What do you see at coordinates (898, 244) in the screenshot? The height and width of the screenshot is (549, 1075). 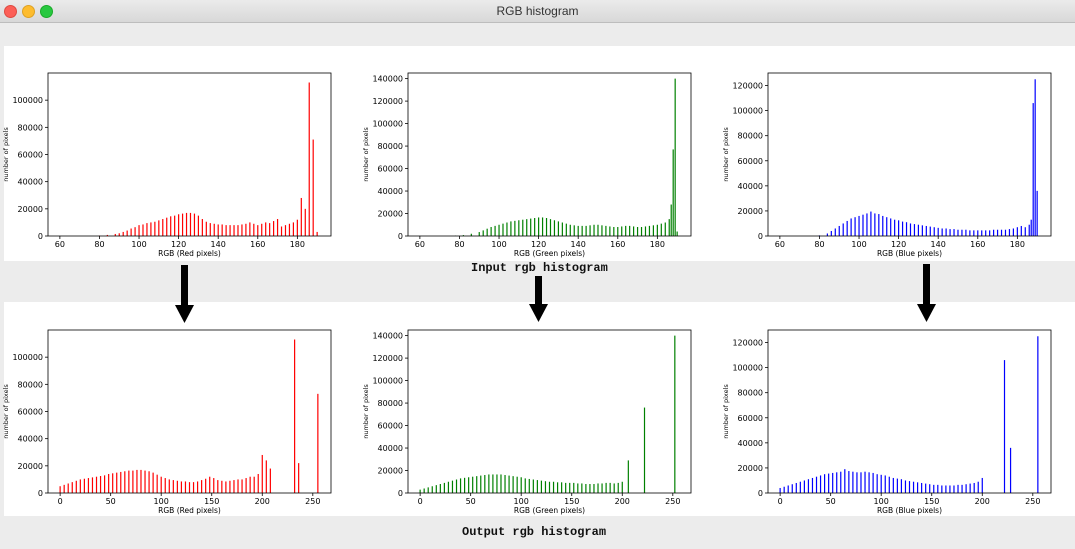 I see `x-tick-label: 120` at bounding box center [898, 244].